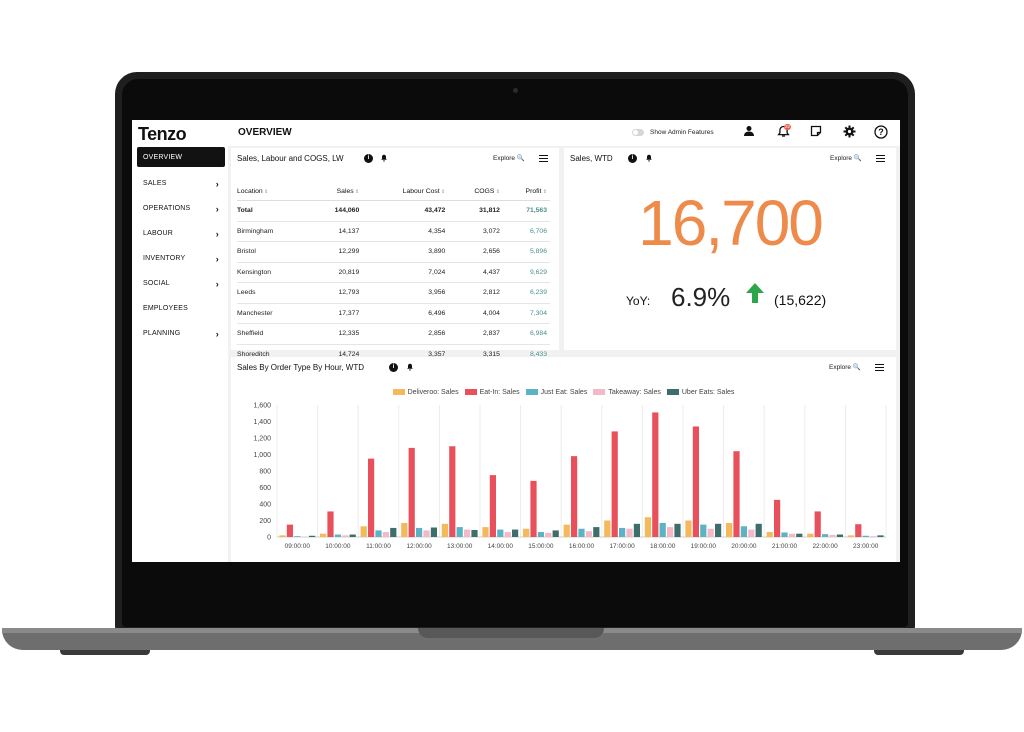 The image size is (1024, 732). I want to click on sidebar-item-planning: PLANNING ›, so click(181, 333).